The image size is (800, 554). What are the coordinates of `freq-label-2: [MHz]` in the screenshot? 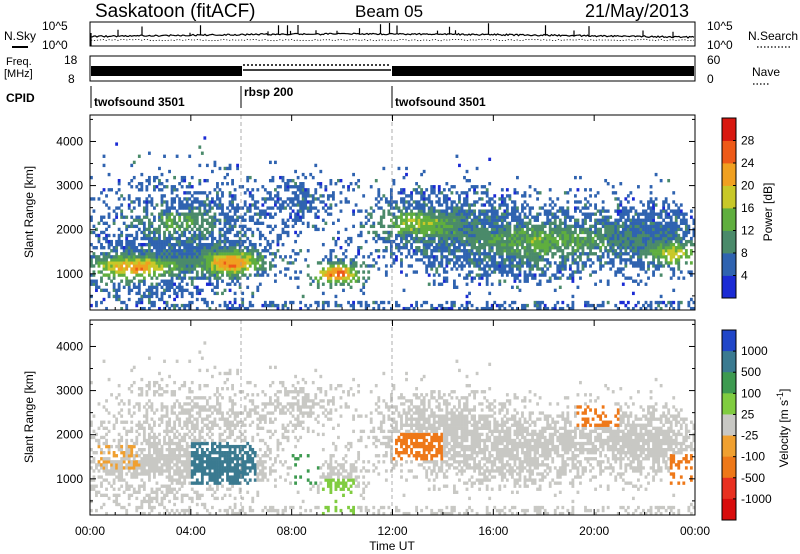 It's located at (18, 74).